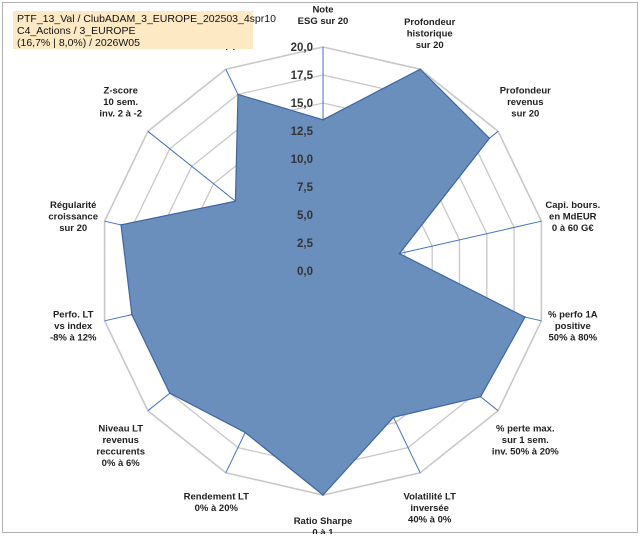 The height and width of the screenshot is (536, 641). I want to click on axis-label-9: Niveau LT revenus reccurents 0% à 6%, so click(120, 446).